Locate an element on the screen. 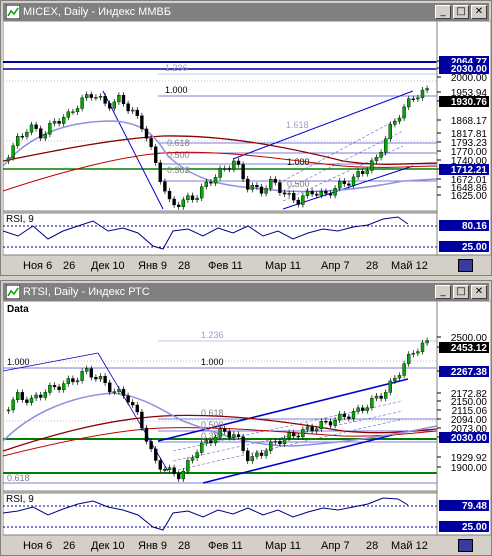  fib-label: 0.618 is located at coordinates (212, 413).